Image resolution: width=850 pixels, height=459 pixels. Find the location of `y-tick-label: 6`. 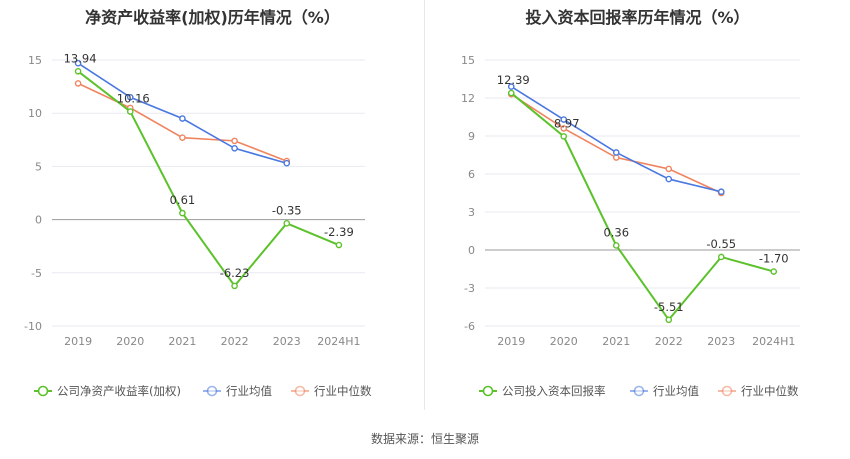

y-tick-label: 6 is located at coordinates (471, 174).